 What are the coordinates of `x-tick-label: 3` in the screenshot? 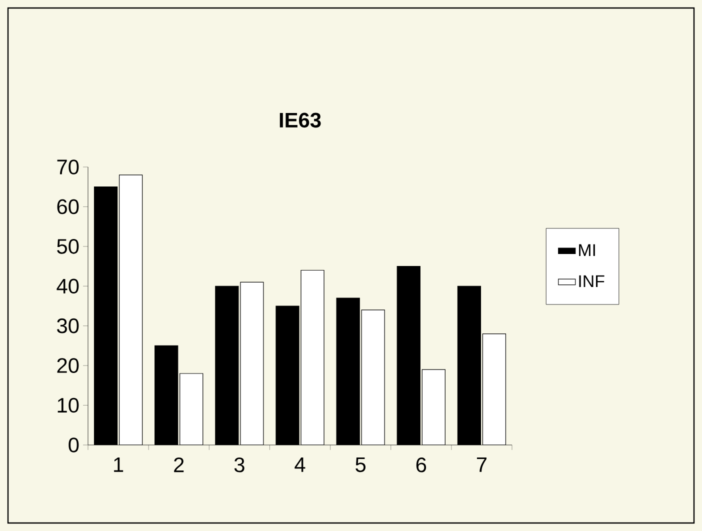 It's located at (239, 464).